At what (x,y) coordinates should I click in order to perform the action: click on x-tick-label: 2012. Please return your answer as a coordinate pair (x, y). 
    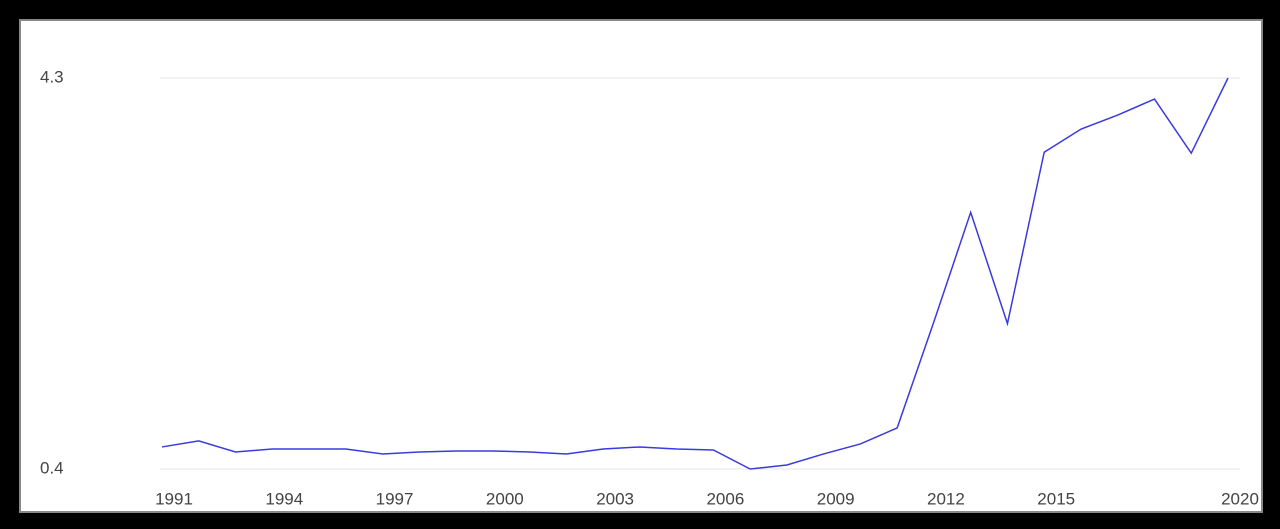
    Looking at the image, I should click on (946, 498).